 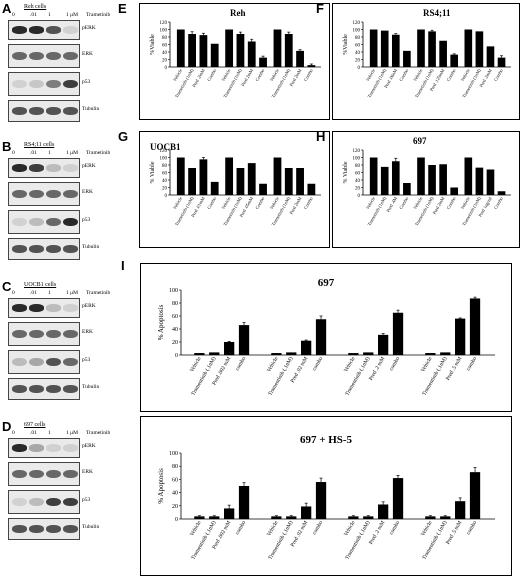 What do you see at coordinates (44, 222) in the screenshot?
I see `blot-band-p53` at bounding box center [44, 222].